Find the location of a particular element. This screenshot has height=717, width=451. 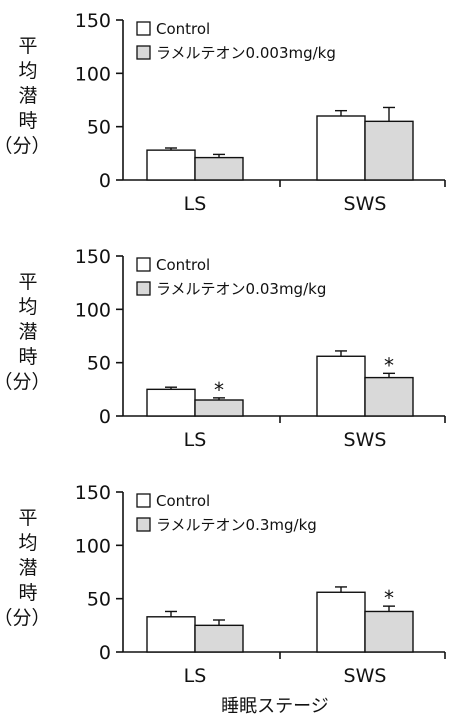

legend-label: ラメルテオン0.03mg/kg is located at coordinates (241, 289).